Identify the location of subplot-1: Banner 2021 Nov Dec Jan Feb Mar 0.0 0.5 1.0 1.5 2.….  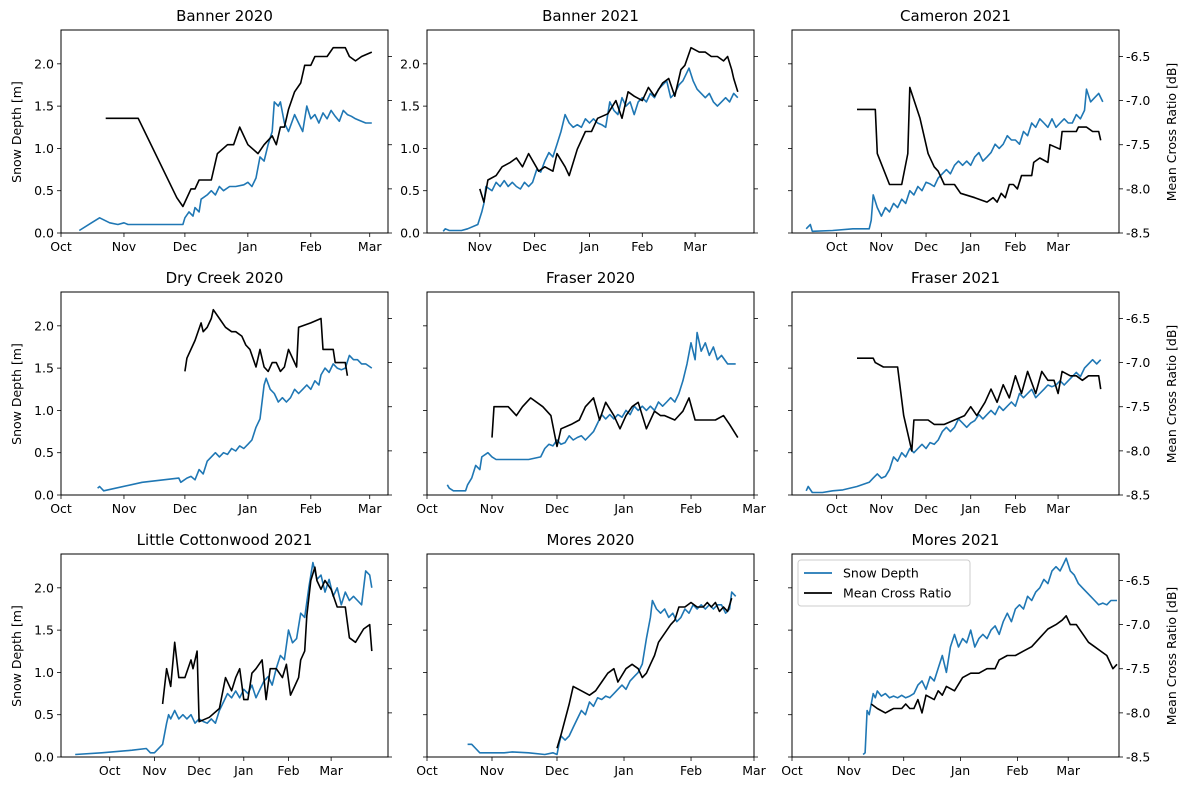
(579, 130).